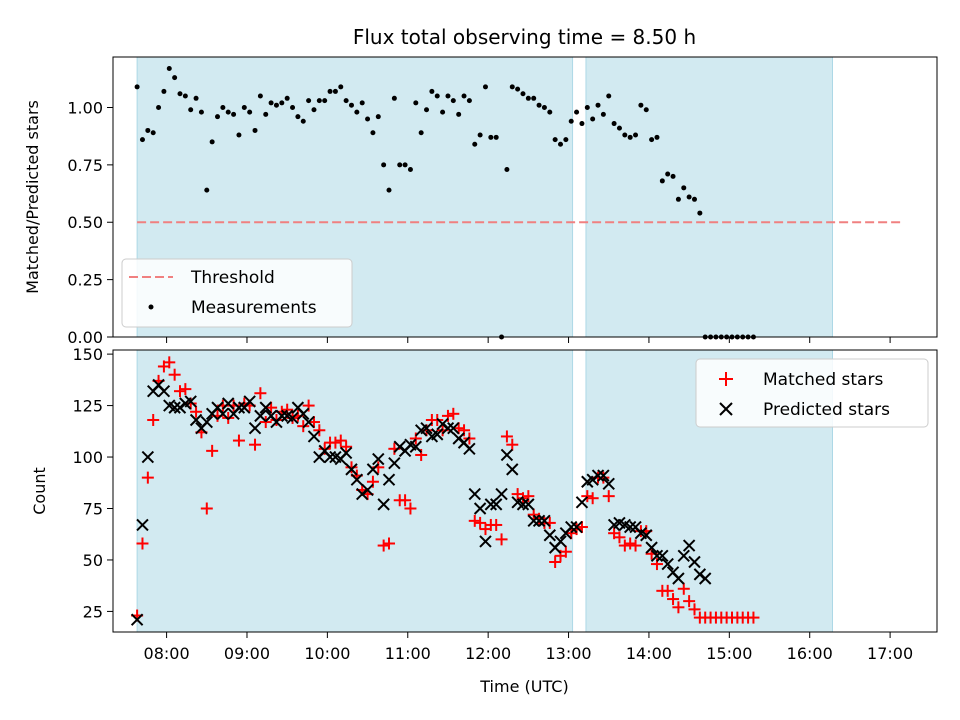  What do you see at coordinates (232, 278) in the screenshot?
I see `legend-threshold-label: Threshold` at bounding box center [232, 278].